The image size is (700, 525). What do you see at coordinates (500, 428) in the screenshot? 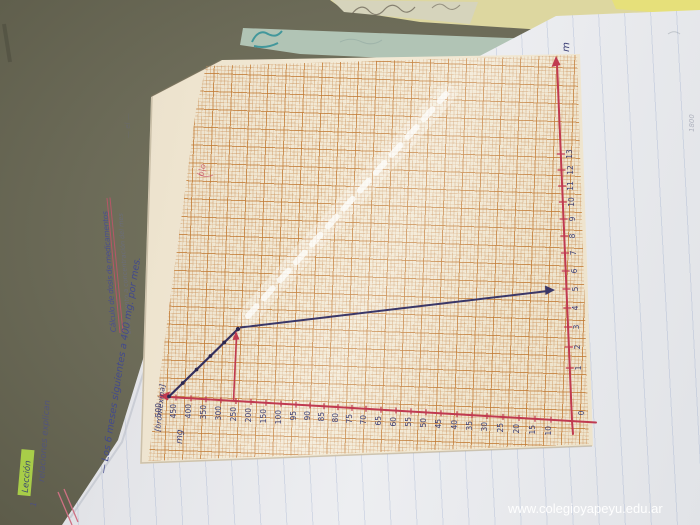
I see `y-tick-label: 25` at bounding box center [500, 428].